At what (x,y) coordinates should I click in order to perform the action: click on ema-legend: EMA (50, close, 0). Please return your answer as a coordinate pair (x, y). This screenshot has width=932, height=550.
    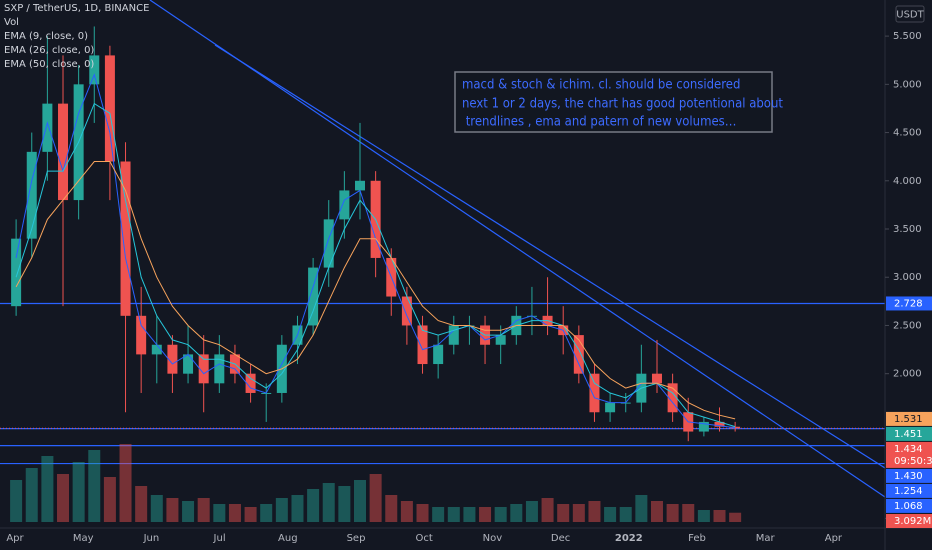
    Looking at the image, I should click on (49, 64).